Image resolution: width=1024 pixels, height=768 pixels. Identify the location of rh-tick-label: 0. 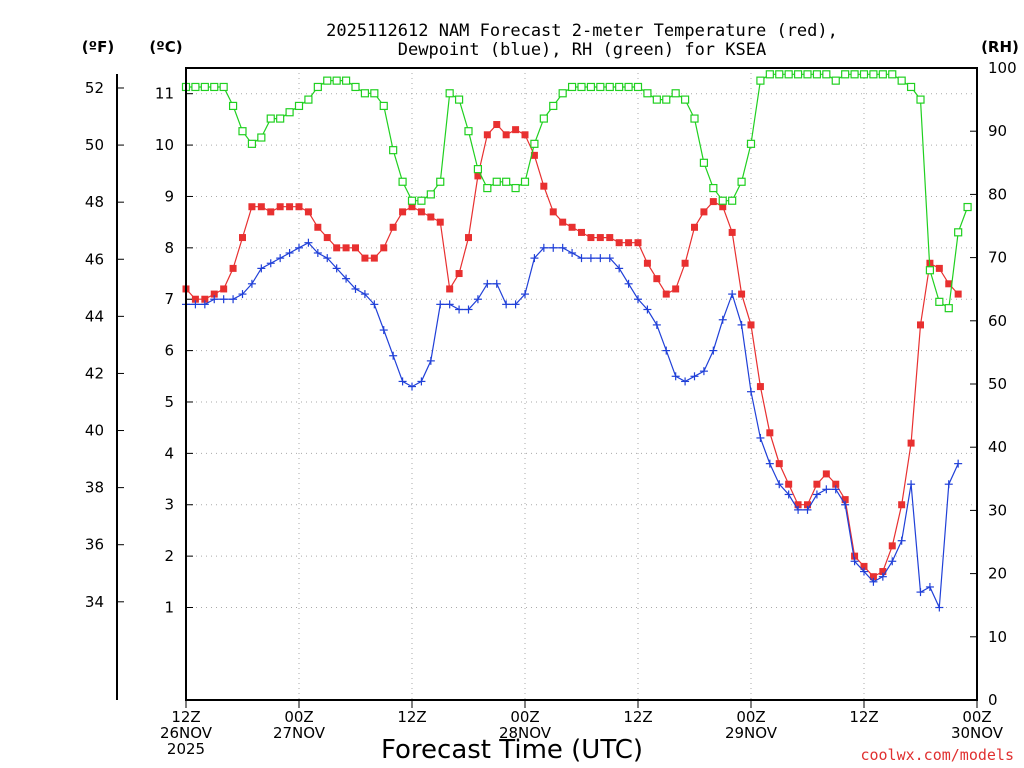
(993, 700).